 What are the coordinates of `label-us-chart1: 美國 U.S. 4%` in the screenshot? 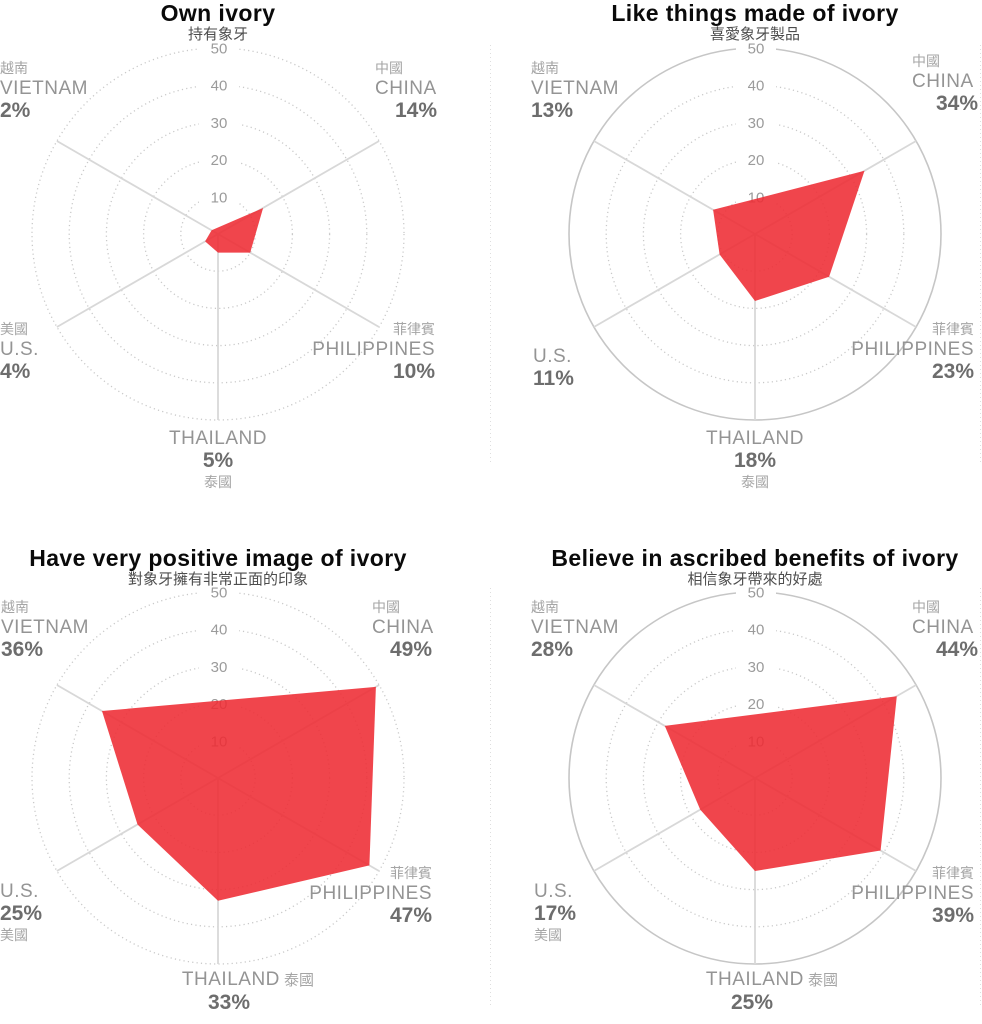 It's located at (19, 351).